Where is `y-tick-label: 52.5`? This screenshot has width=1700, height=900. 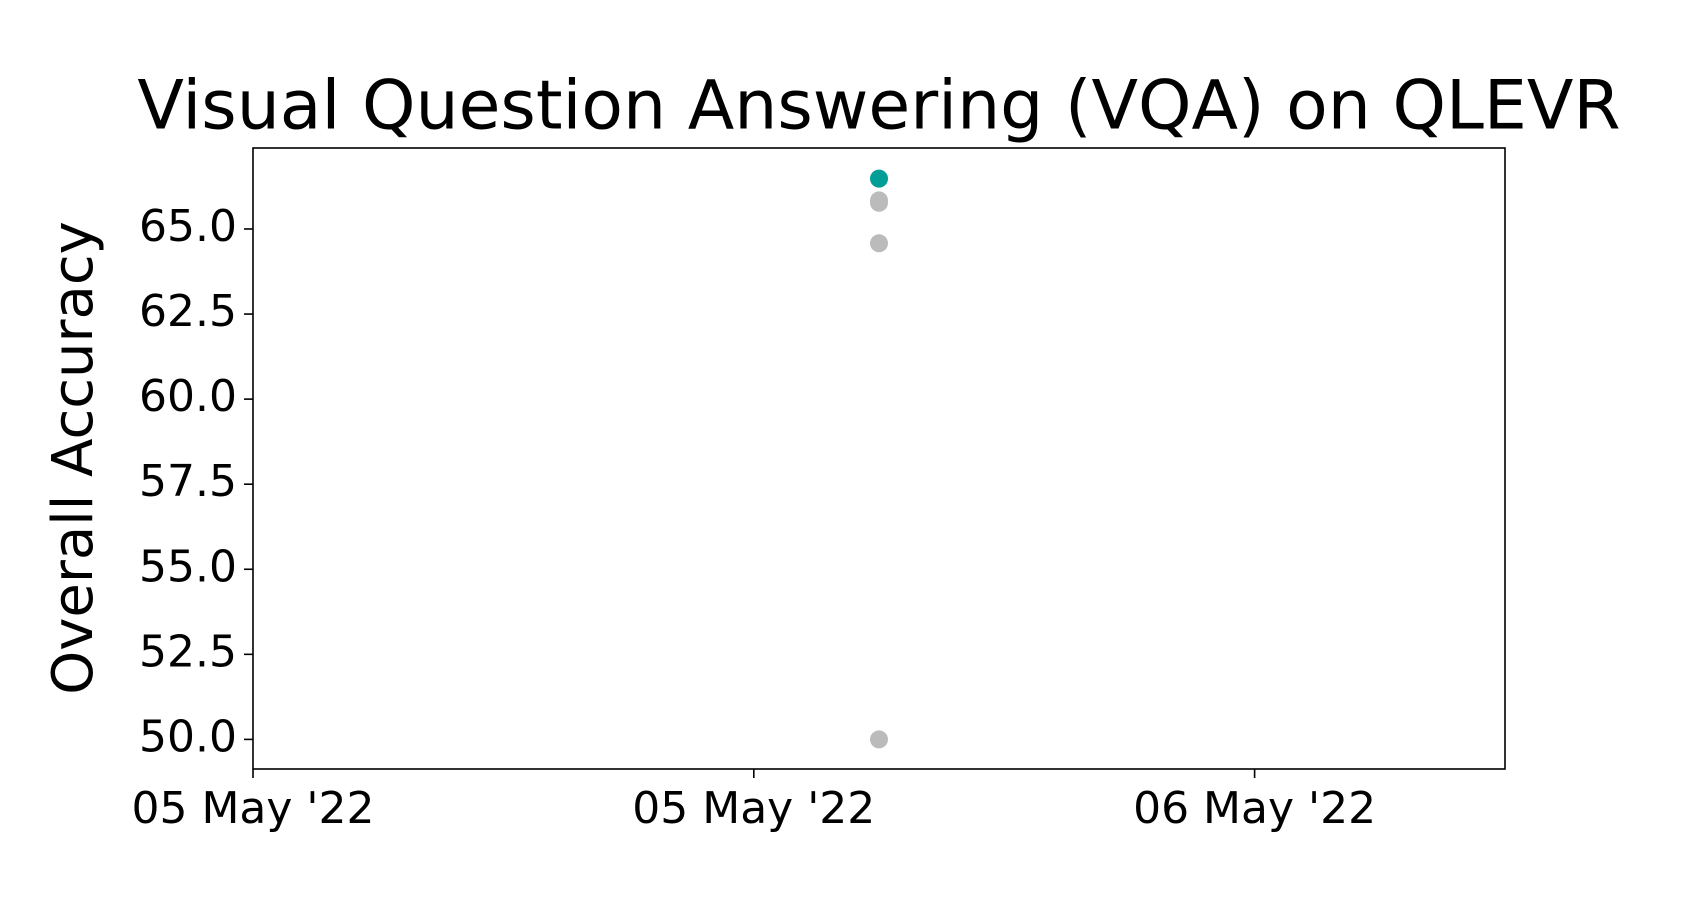 y-tick-label: 52.5 is located at coordinates (188, 651).